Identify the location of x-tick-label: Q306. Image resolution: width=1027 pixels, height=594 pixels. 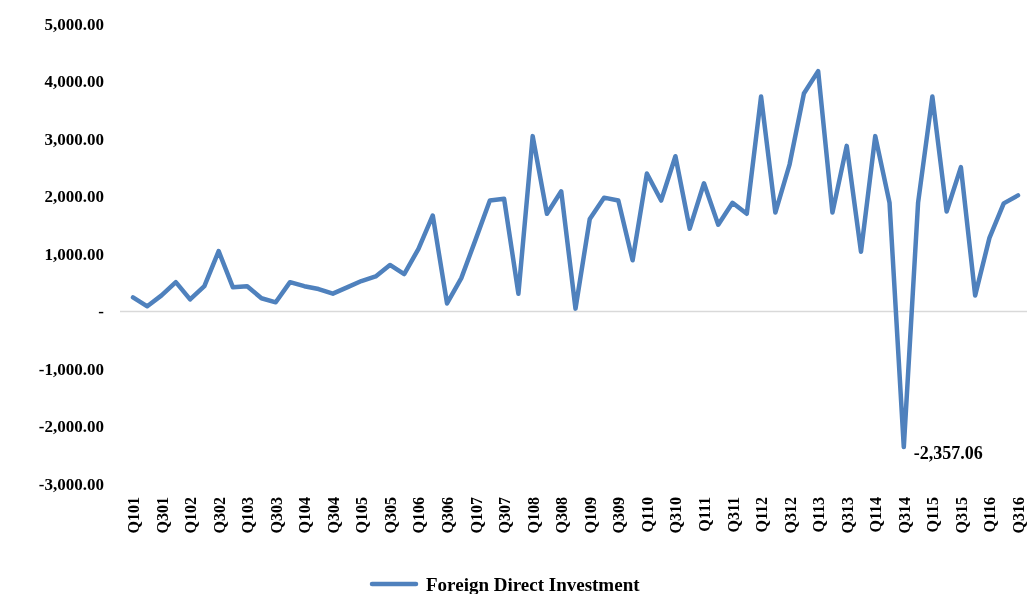
(448, 515).